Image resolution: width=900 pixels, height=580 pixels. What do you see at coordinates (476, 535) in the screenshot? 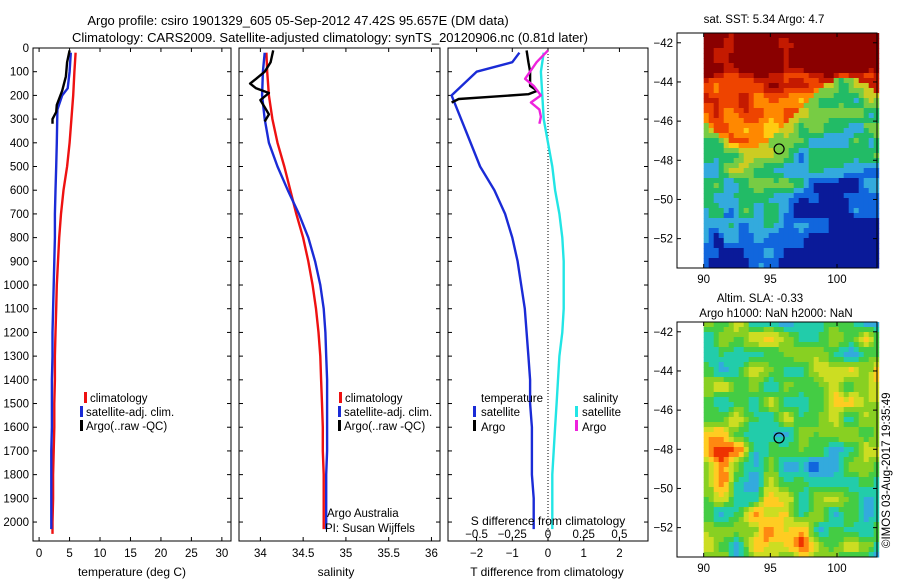
I see `x2-tick-label: −0.5` at bounding box center [476, 535].